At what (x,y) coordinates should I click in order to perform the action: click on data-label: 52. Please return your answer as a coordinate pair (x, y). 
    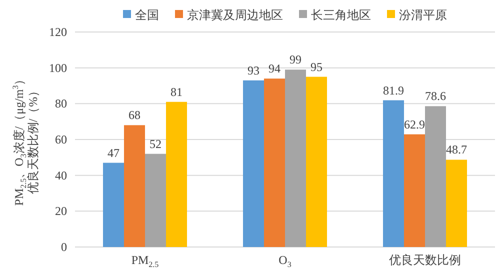
    Looking at the image, I should click on (156, 143).